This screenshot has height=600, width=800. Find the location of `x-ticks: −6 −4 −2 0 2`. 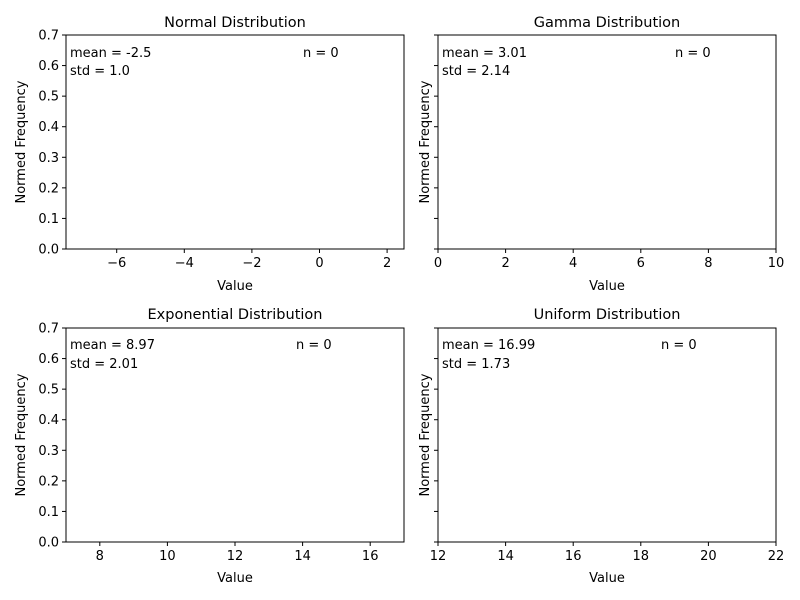

x-ticks: −6 −4 −2 0 2 is located at coordinates (249, 260).